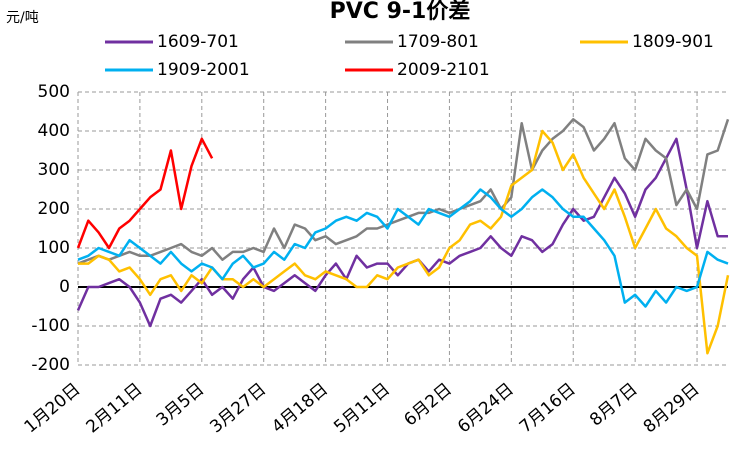 This screenshot has height=452, width=731. Describe the element at coordinates (54, 92) in the screenshot. I see `y-tick-label: 500` at that location.